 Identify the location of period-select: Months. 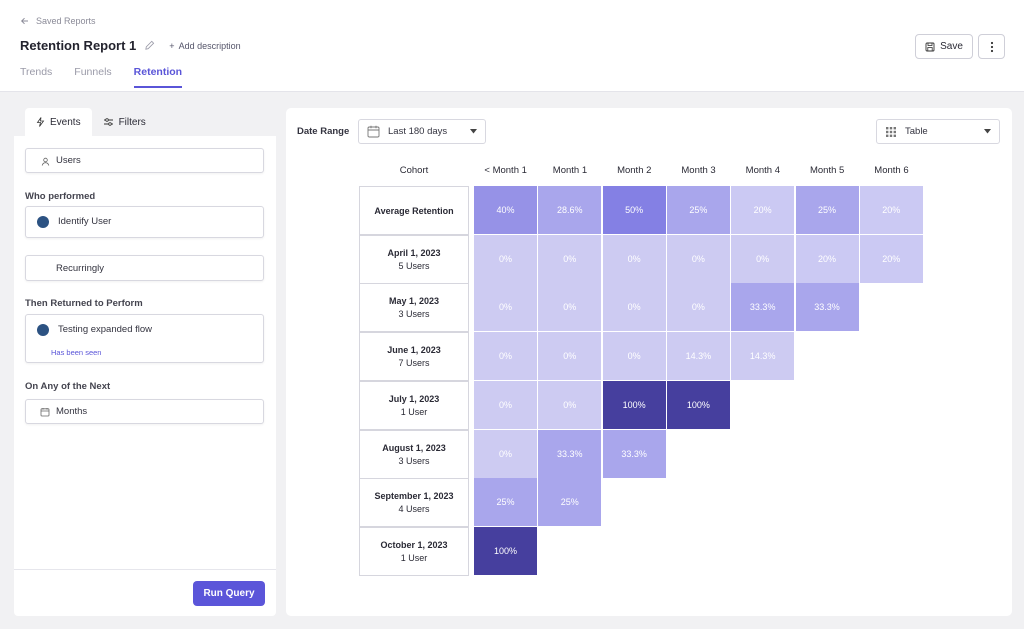
(144, 411).